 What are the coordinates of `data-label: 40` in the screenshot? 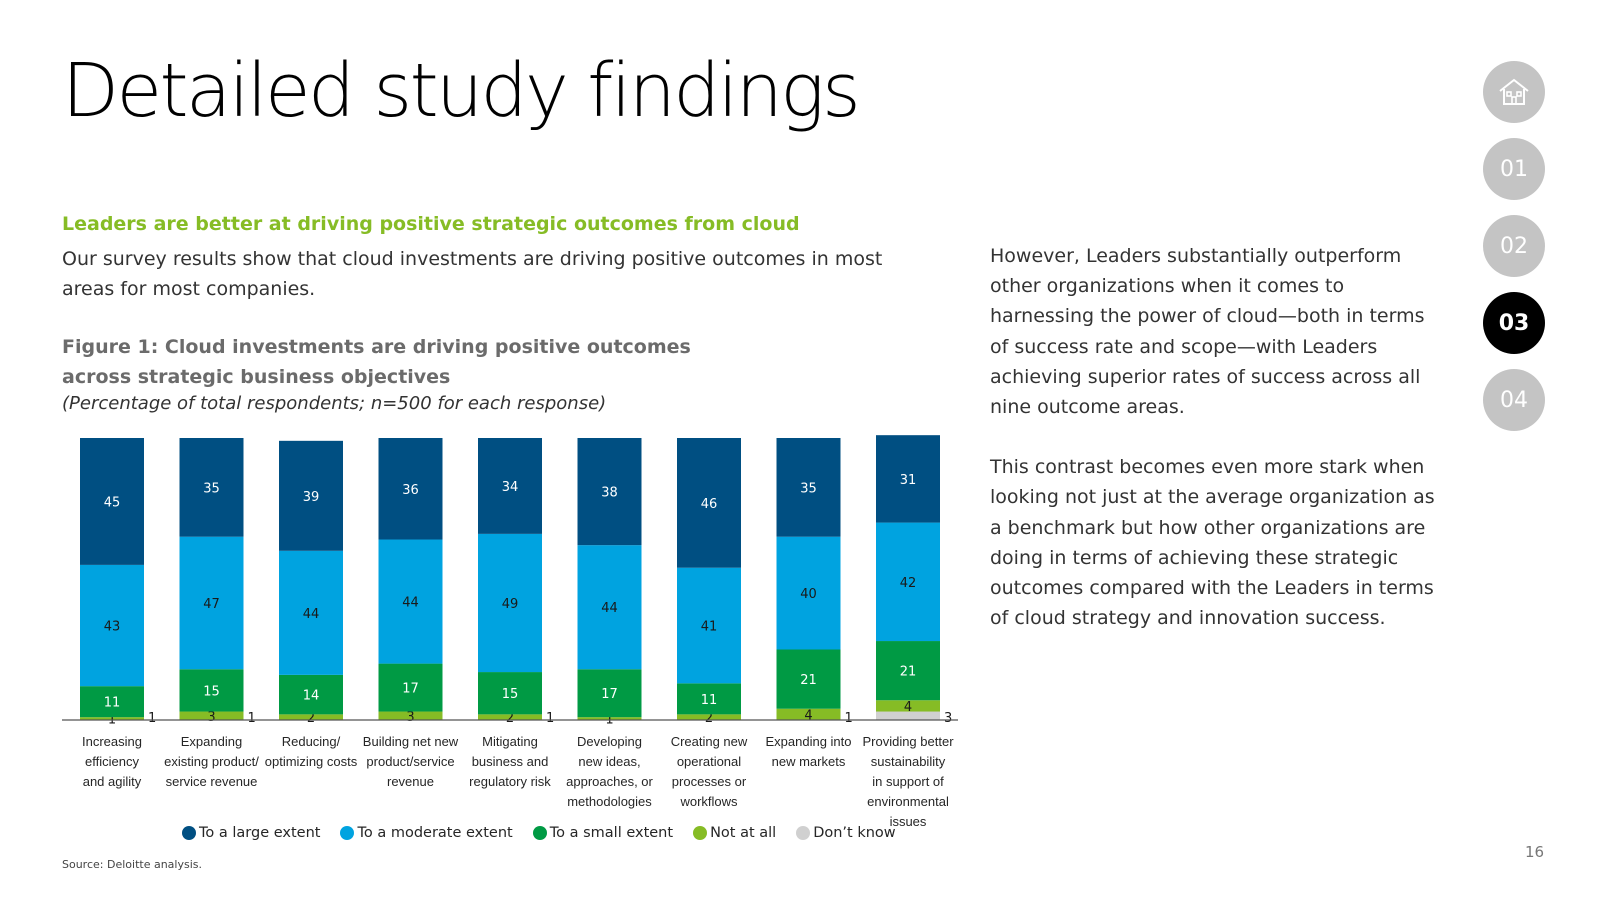 It's located at (808, 594).